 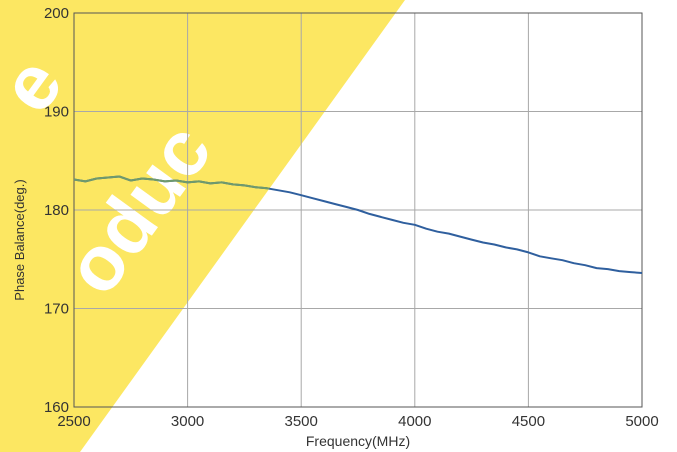 What do you see at coordinates (528, 421) in the screenshot?
I see `x-tick-label-4: 4500` at bounding box center [528, 421].